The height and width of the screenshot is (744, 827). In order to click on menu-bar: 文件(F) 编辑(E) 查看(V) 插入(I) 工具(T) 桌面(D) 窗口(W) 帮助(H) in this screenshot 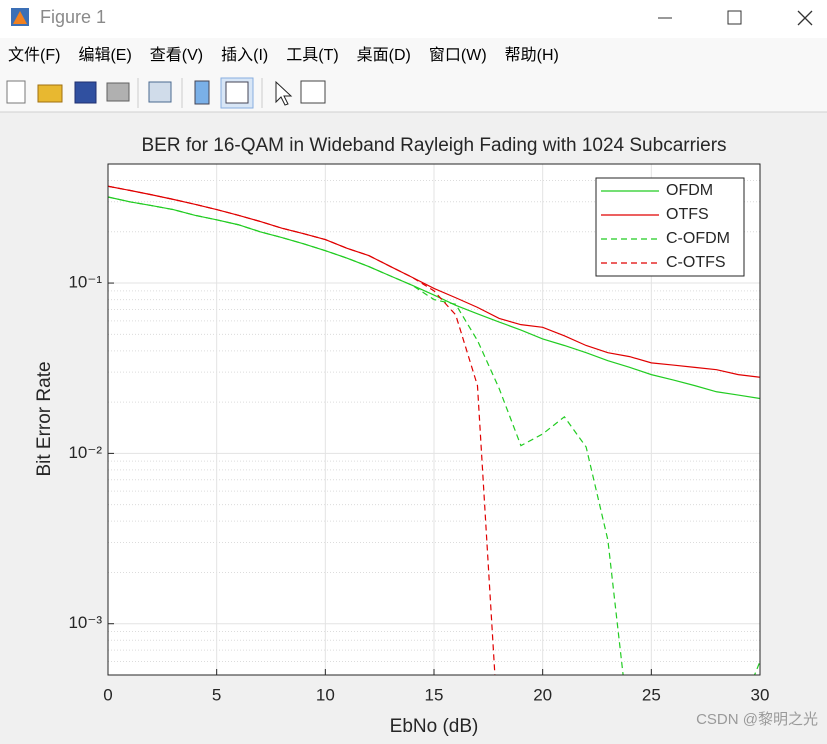, I will do `click(283, 55)`.